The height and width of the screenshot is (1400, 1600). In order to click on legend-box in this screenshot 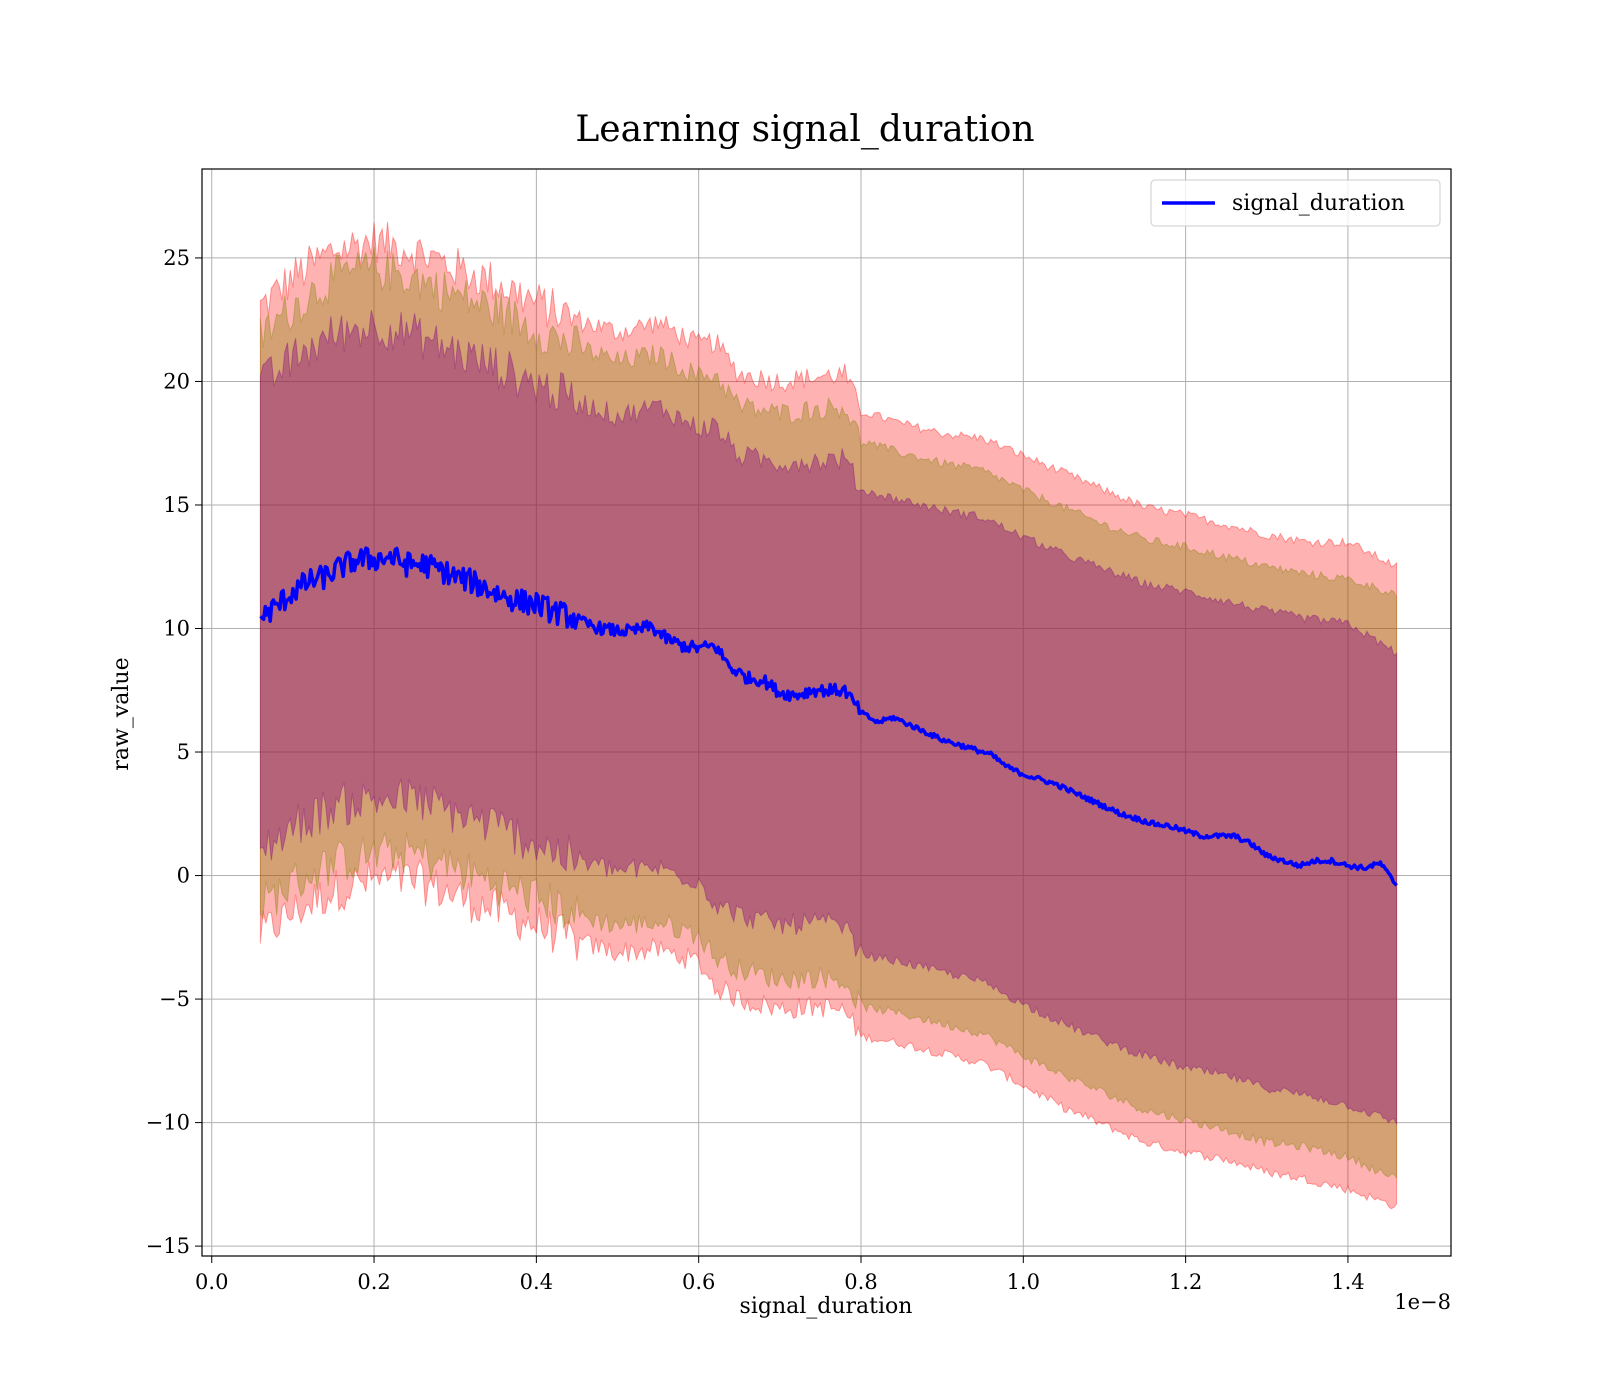, I will do `click(1295, 203)`.